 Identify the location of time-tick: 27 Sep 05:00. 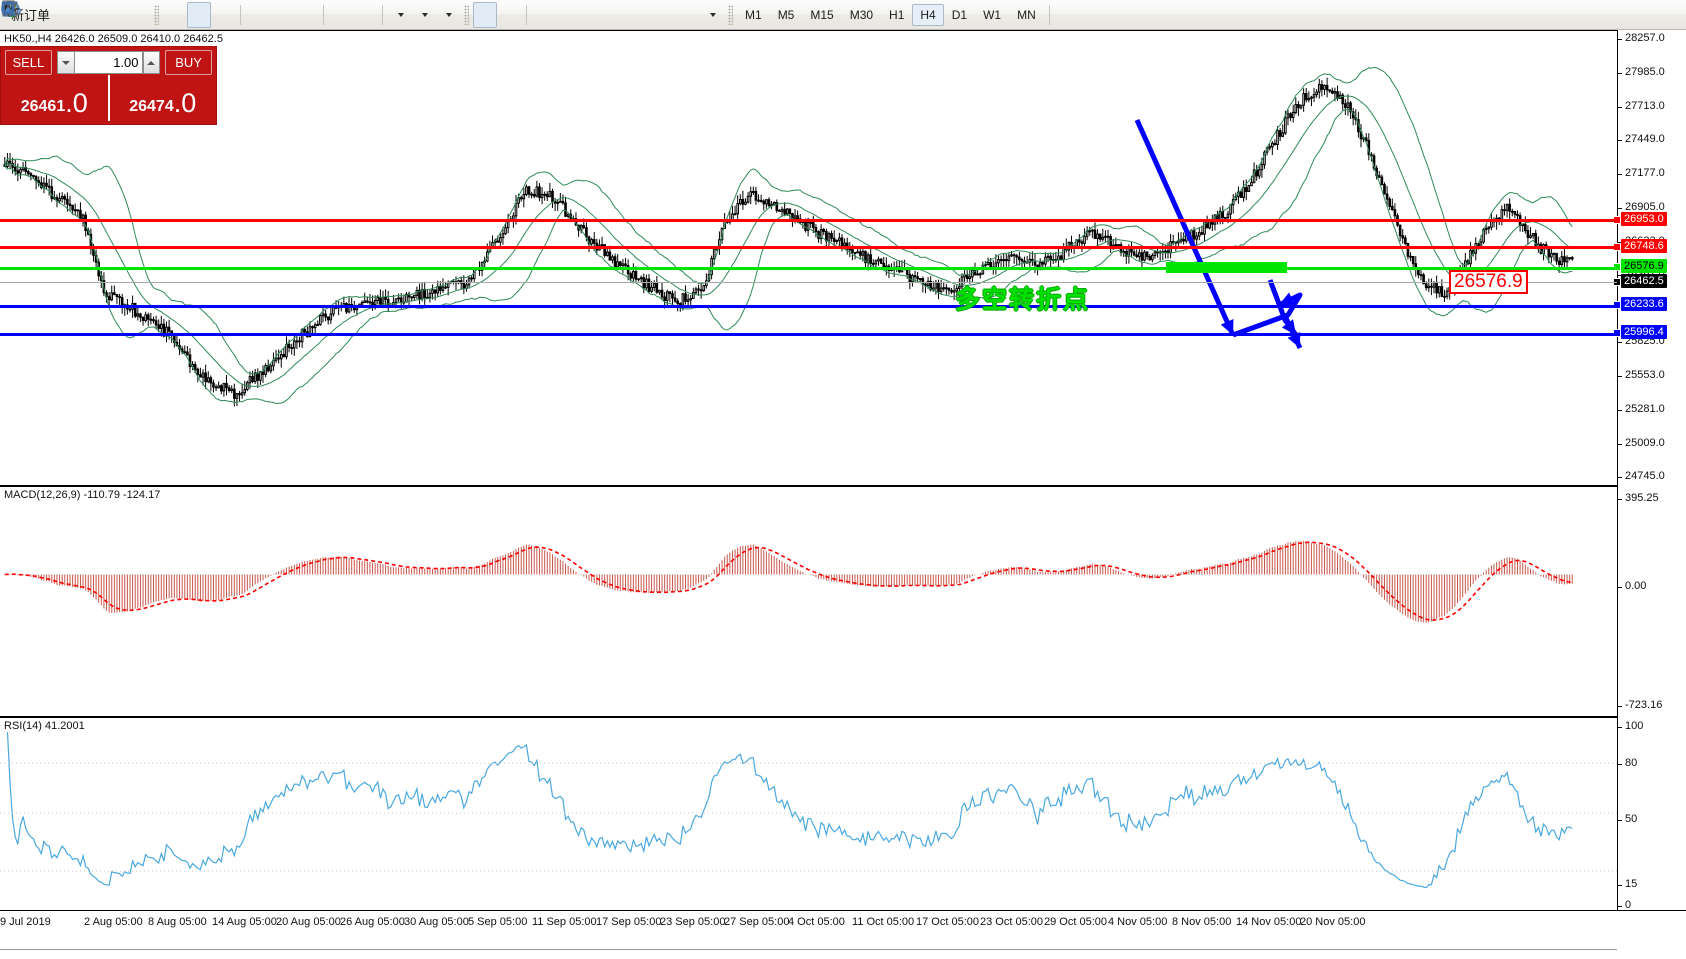
(757, 922).